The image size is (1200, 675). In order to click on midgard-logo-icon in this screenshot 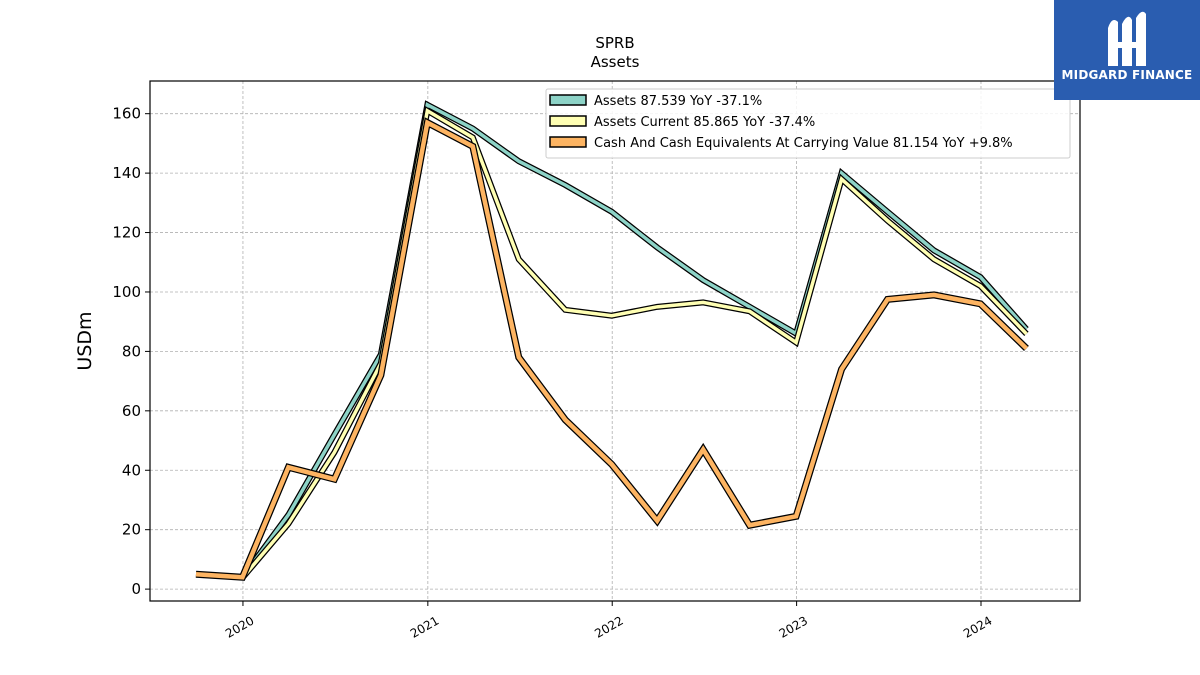, I will do `click(1127, 38)`.